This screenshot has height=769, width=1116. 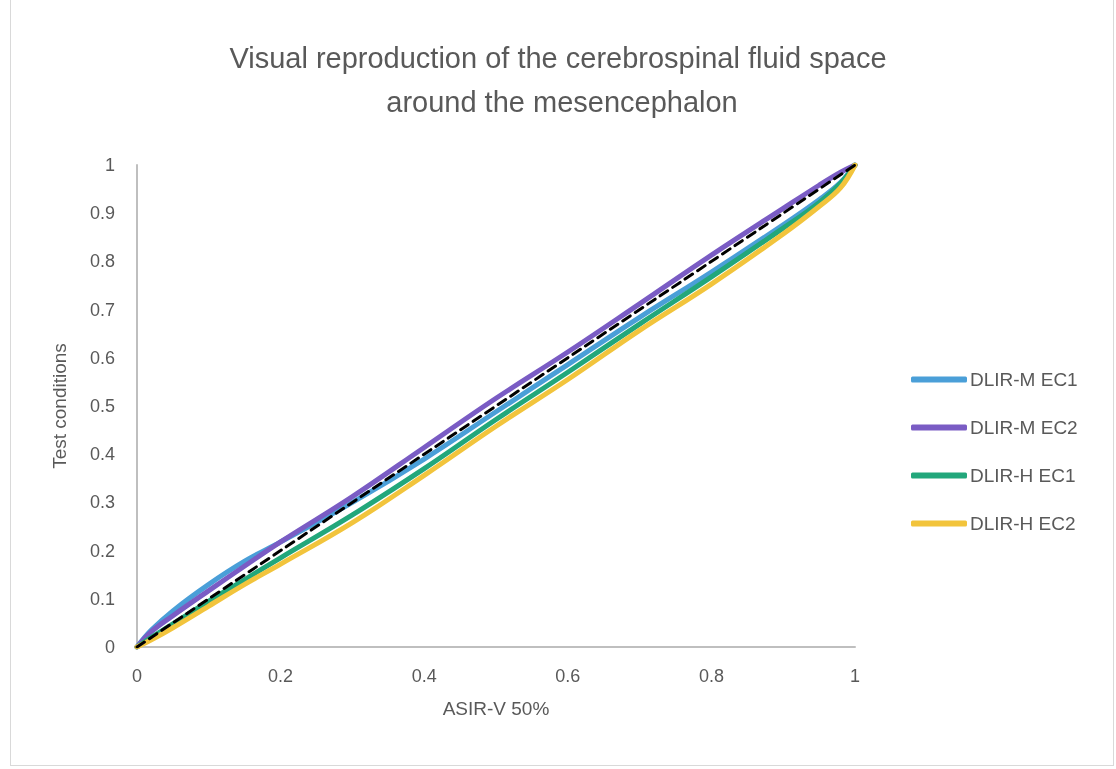 What do you see at coordinates (102, 550) in the screenshot?
I see `y-tick-label: 0.2` at bounding box center [102, 550].